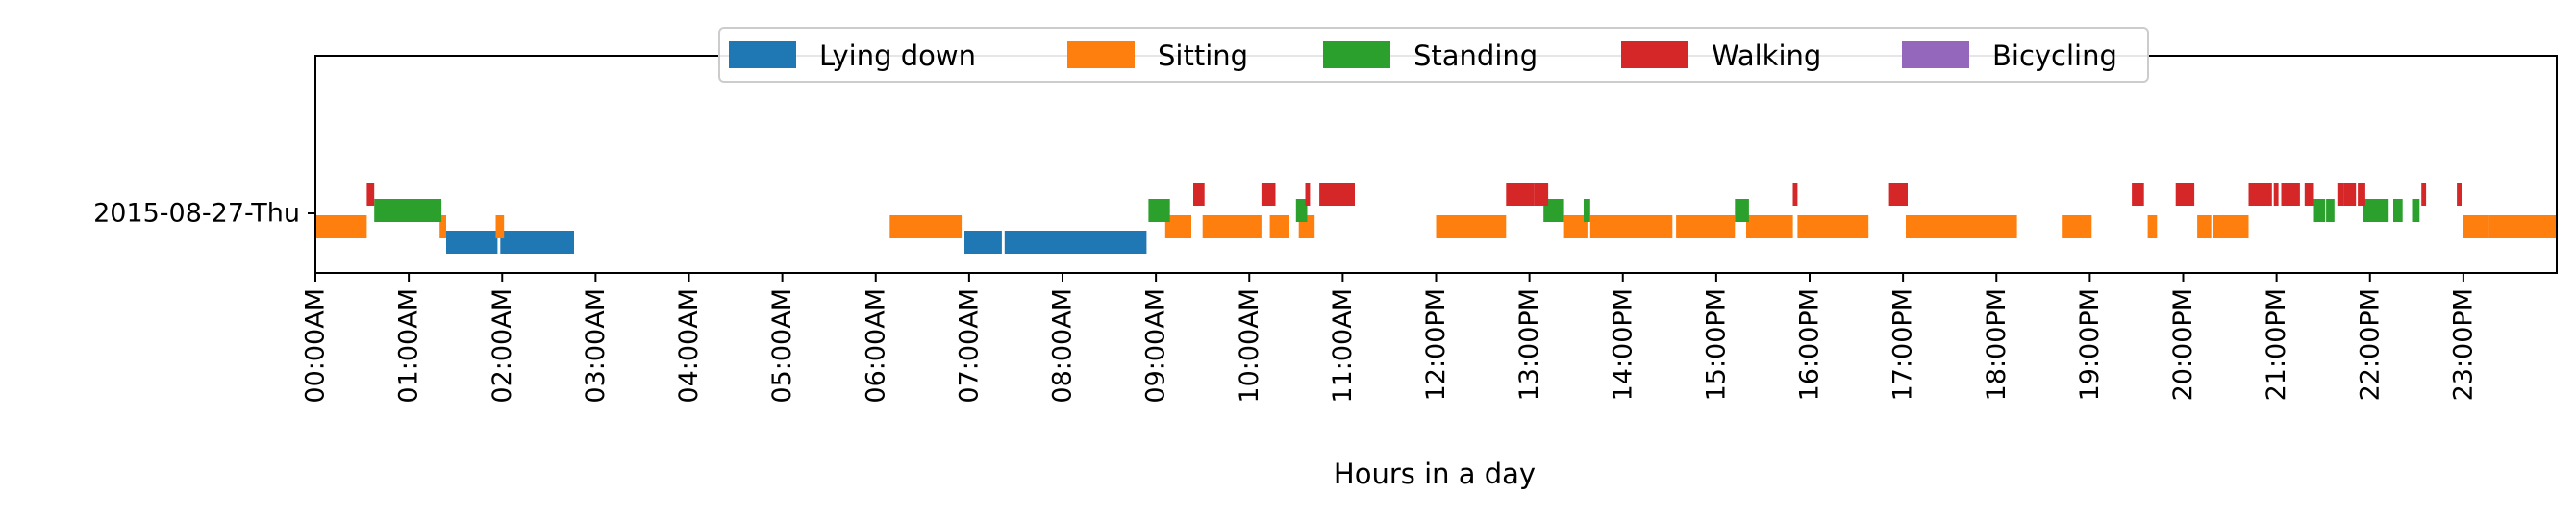 The height and width of the screenshot is (519, 2576). Describe the element at coordinates (897, 55) in the screenshot. I see `legend-label: Lying down` at that location.